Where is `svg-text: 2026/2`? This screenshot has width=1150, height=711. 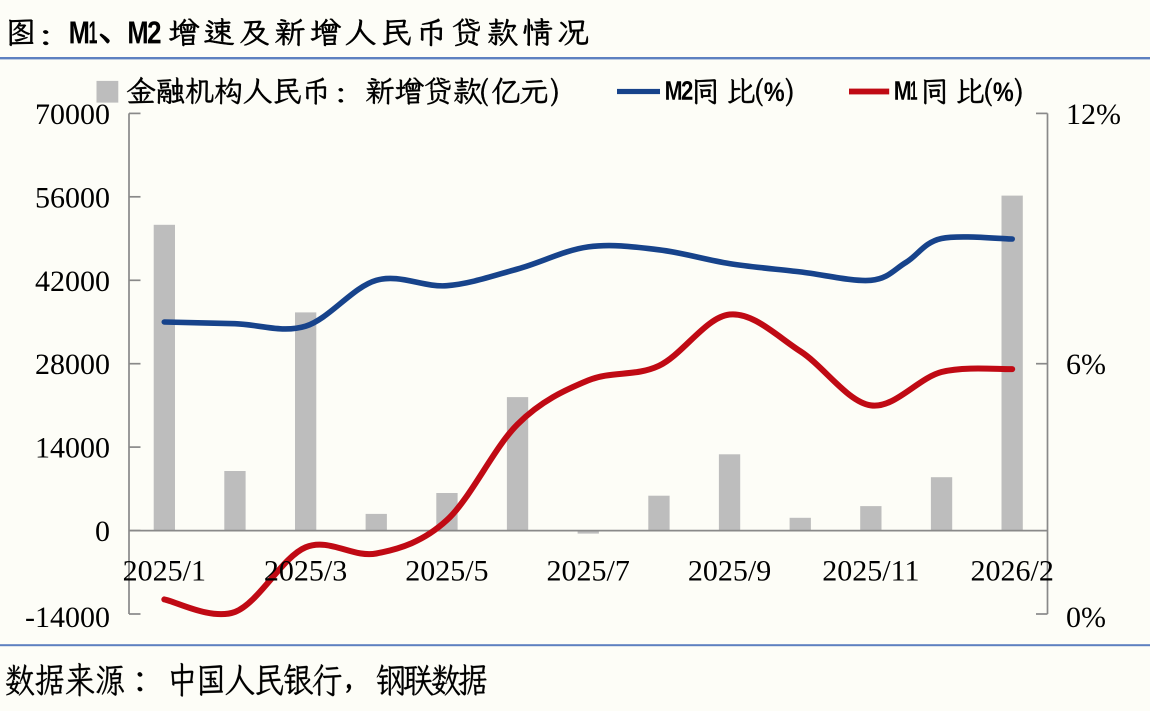
svg-text: 2026/2 is located at coordinates (1012, 571).